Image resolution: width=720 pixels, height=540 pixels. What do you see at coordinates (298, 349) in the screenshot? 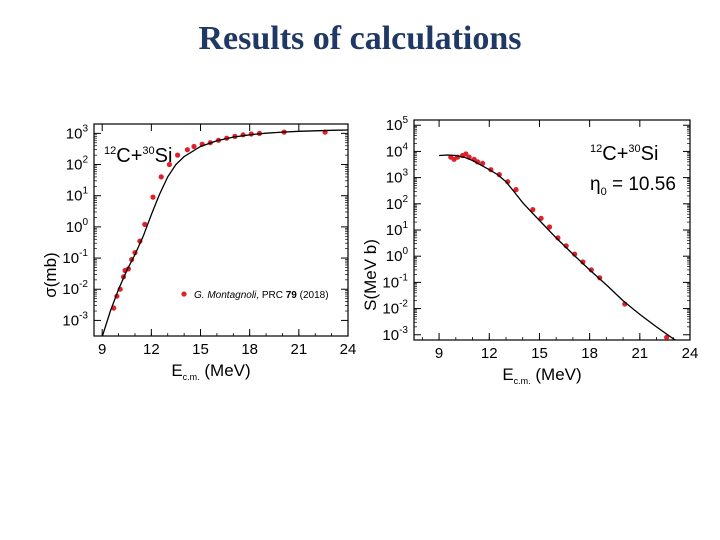
I see `x-tick-label: 21` at bounding box center [298, 349].